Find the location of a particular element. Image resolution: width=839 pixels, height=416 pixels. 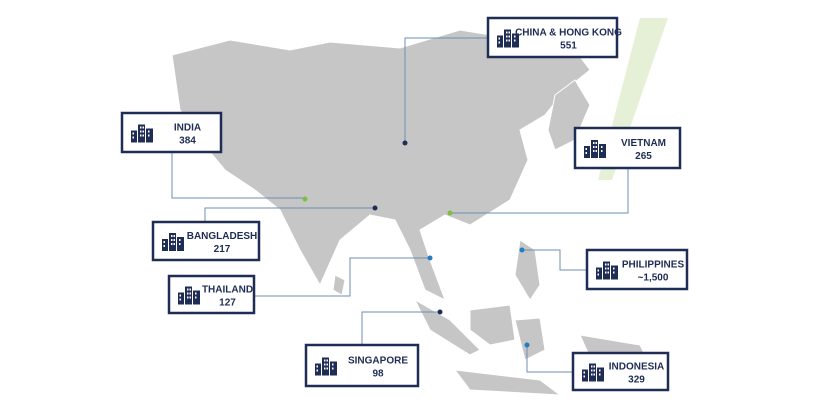

callout-value: ~1,500 is located at coordinates (653, 278).